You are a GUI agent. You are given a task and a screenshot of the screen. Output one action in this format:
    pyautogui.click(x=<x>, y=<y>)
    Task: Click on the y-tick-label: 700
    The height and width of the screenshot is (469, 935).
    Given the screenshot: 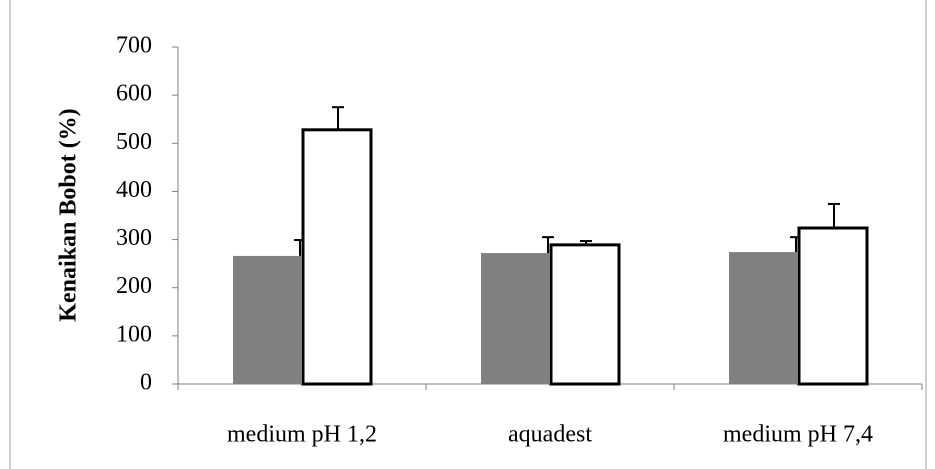 What is the action you would take?
    pyautogui.click(x=134, y=46)
    